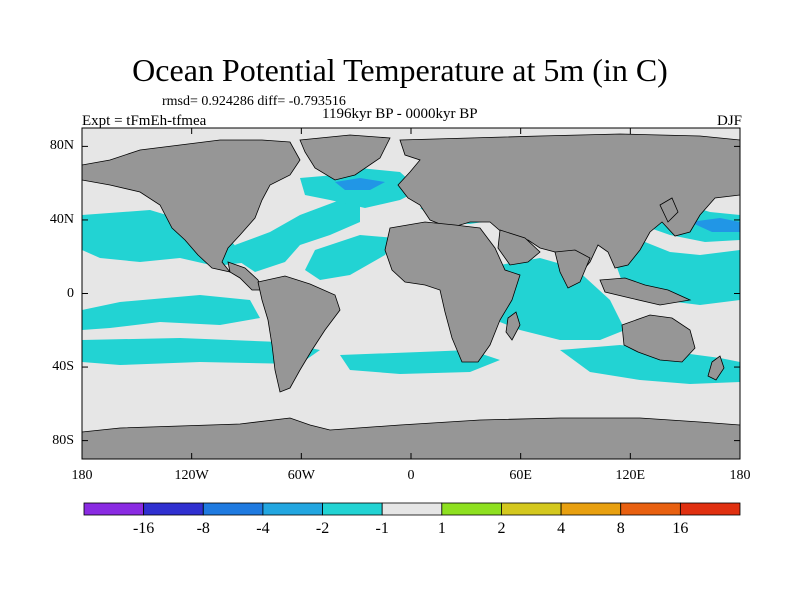  Describe the element at coordinates (322, 528) in the screenshot. I see `colorbar-label: -2` at that location.